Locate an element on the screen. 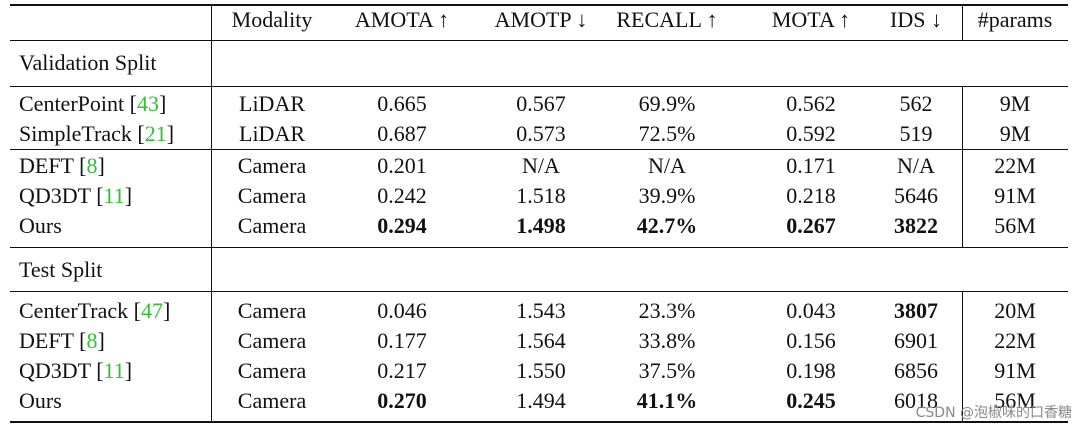 This screenshot has height=428, width=1080. cell-recall: 37.5% is located at coordinates (667, 370).